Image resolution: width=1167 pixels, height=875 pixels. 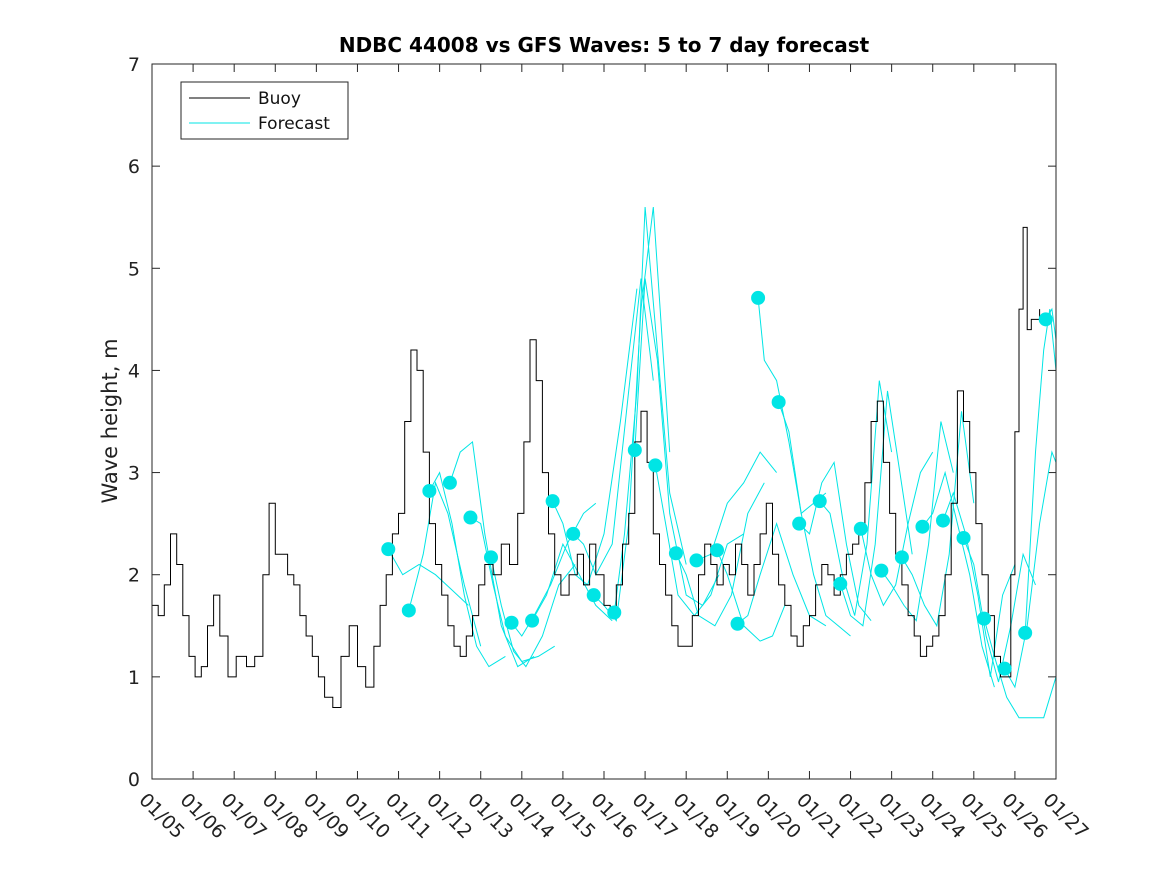 What do you see at coordinates (134, 576) in the screenshot?
I see `y-tick-label: 2` at bounding box center [134, 576].